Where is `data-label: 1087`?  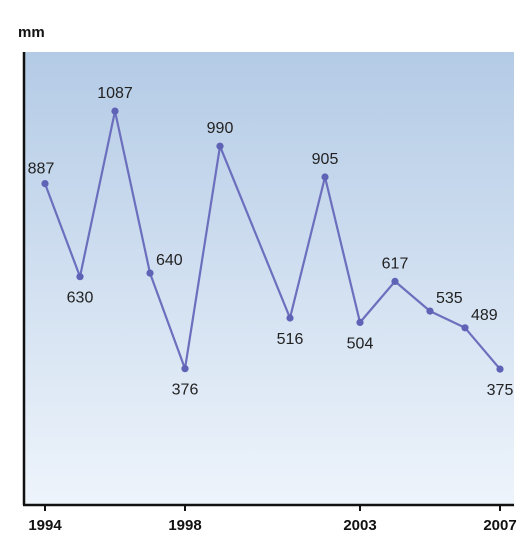
data-label: 1087 is located at coordinates (115, 93).